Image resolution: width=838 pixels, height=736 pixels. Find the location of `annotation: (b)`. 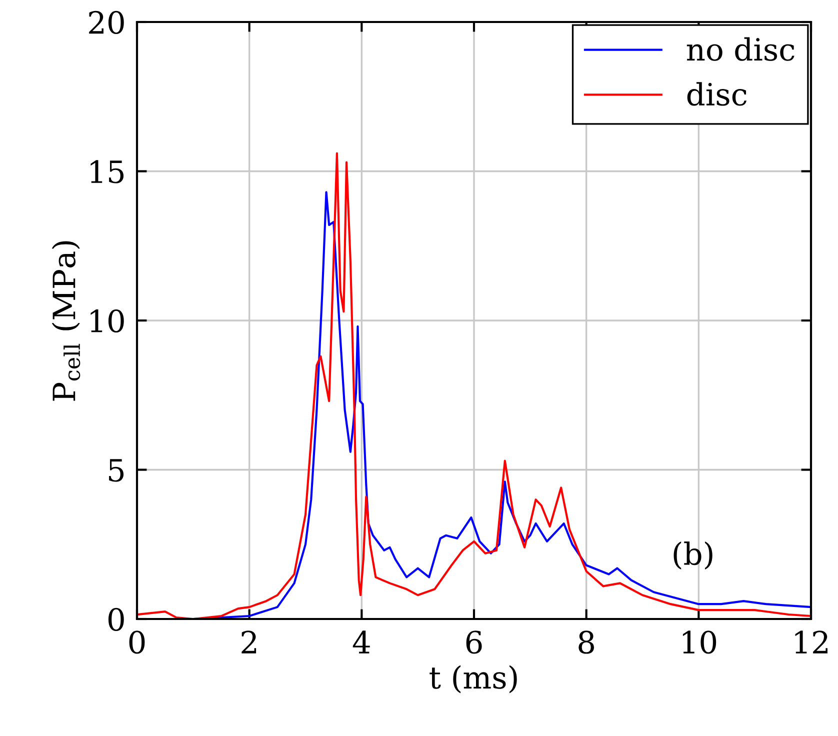

annotation: (b) is located at coordinates (693, 556).